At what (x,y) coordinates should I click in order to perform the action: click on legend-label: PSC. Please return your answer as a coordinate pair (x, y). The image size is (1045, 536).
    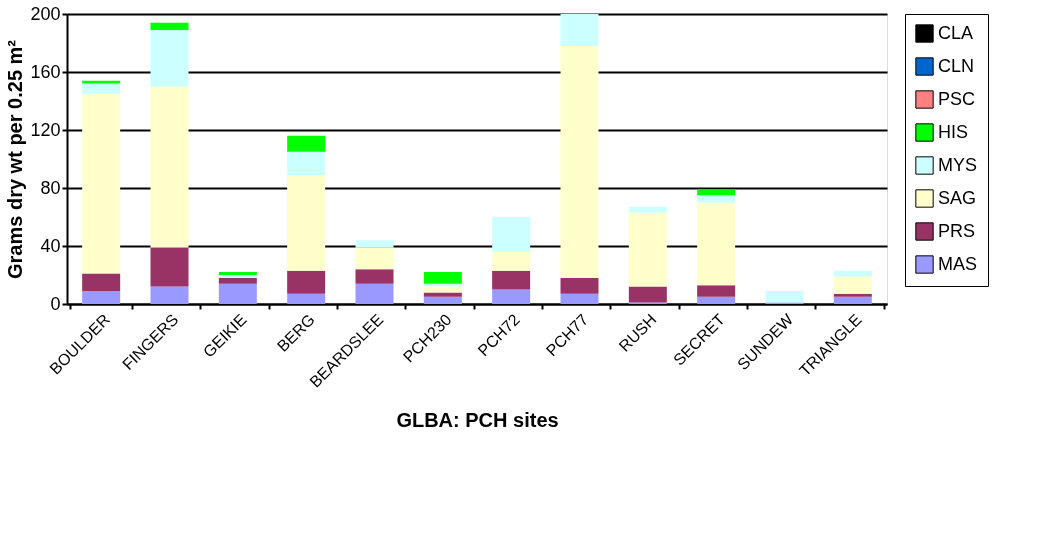
    Looking at the image, I should click on (957, 98).